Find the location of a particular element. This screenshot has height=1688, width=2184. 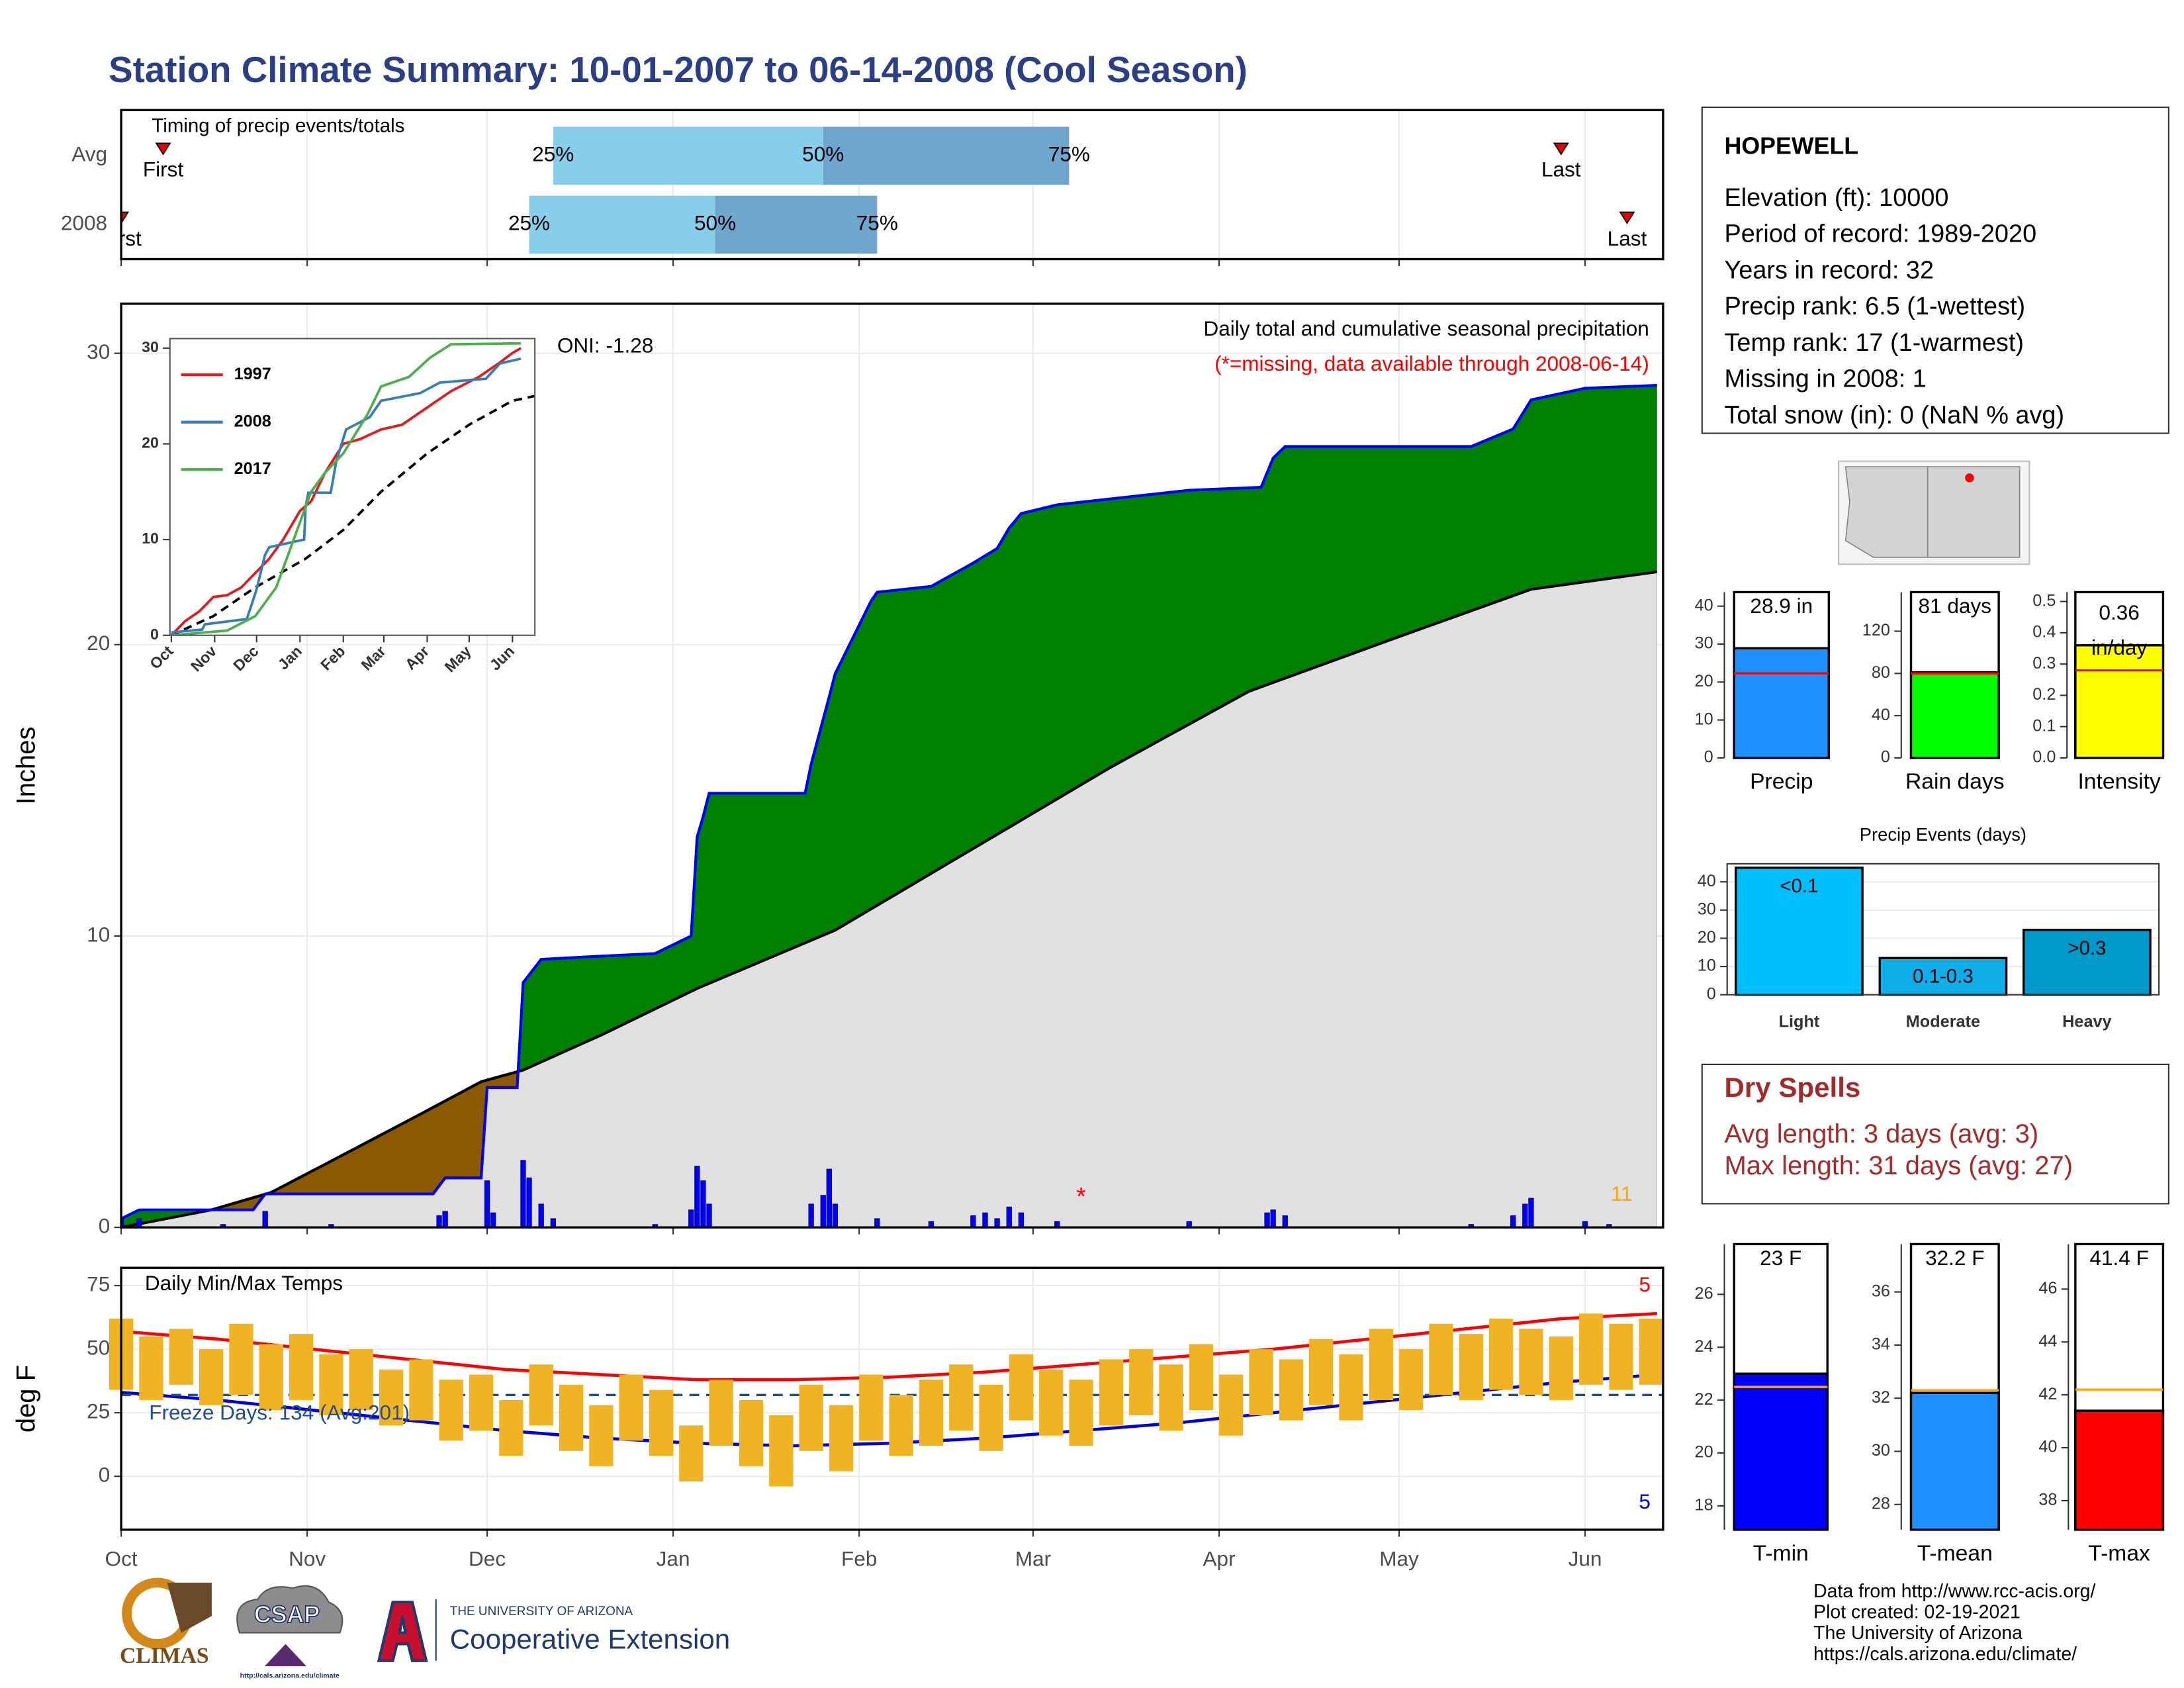

category-label: Heavy is located at coordinates (2086, 1021).